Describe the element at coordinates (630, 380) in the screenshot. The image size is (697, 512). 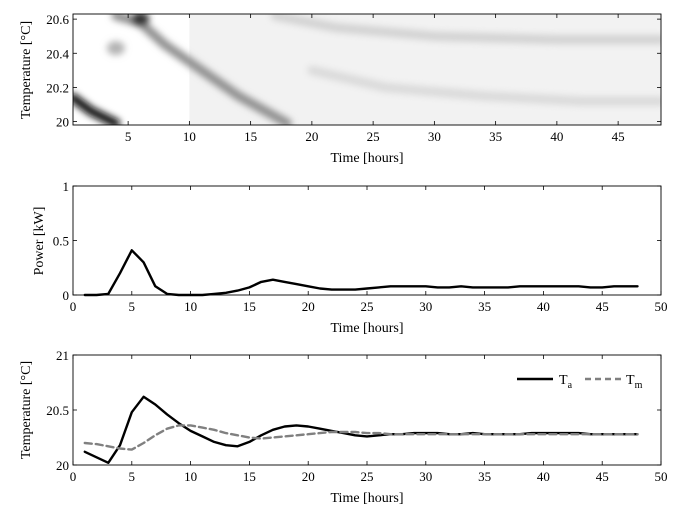
I see `legend-tm-main: T` at that location.